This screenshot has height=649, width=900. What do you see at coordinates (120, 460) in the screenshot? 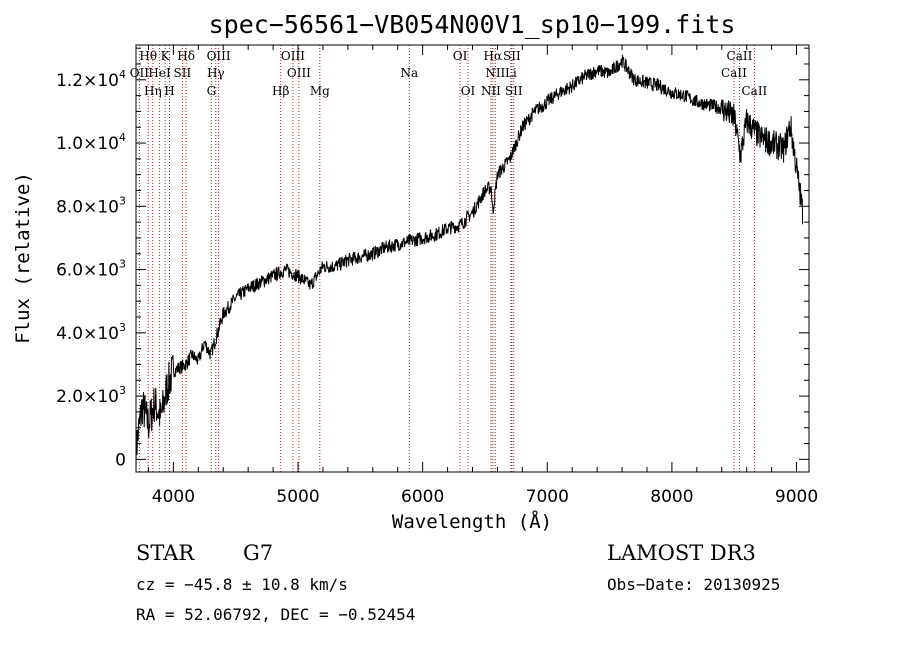
I see `y-tick-label: 0` at bounding box center [120, 460].